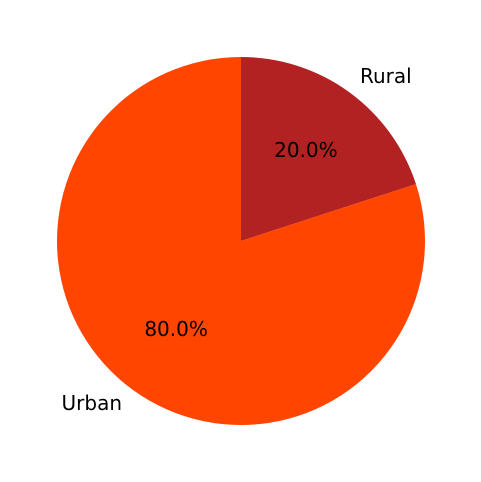 This screenshot has height=482, width=481. I want to click on slice-percent-rural: 20.0%, so click(306, 150).